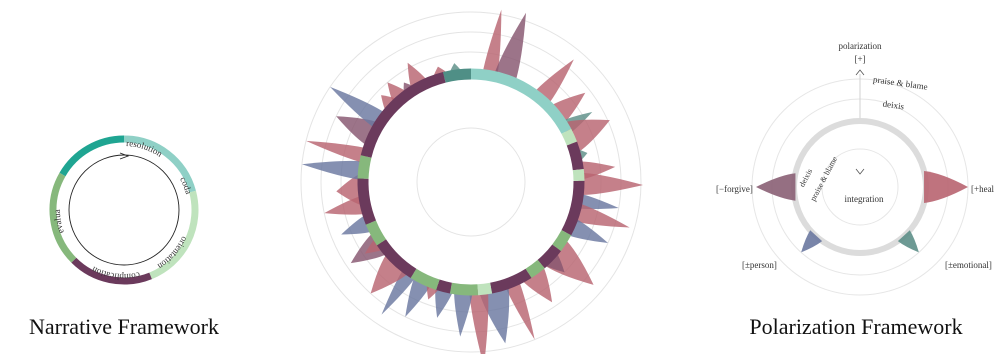  I want to click on polarization-caption: Polarization Framework, so click(855, 326).